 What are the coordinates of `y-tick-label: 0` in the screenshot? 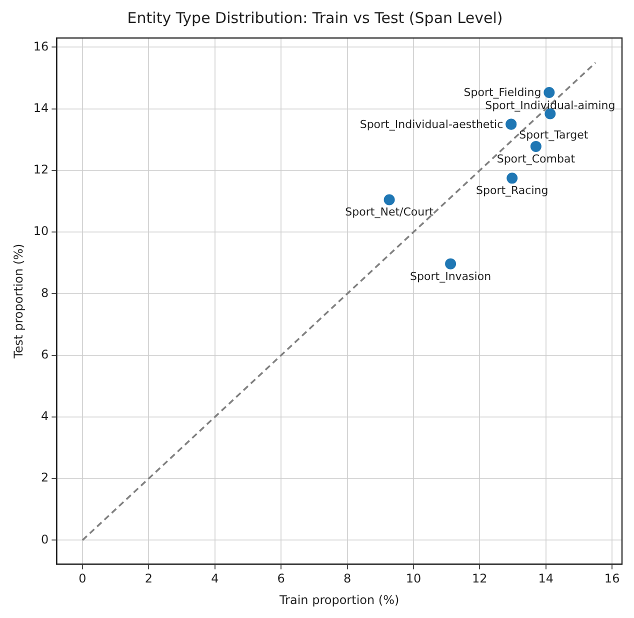 It's located at (45, 539).